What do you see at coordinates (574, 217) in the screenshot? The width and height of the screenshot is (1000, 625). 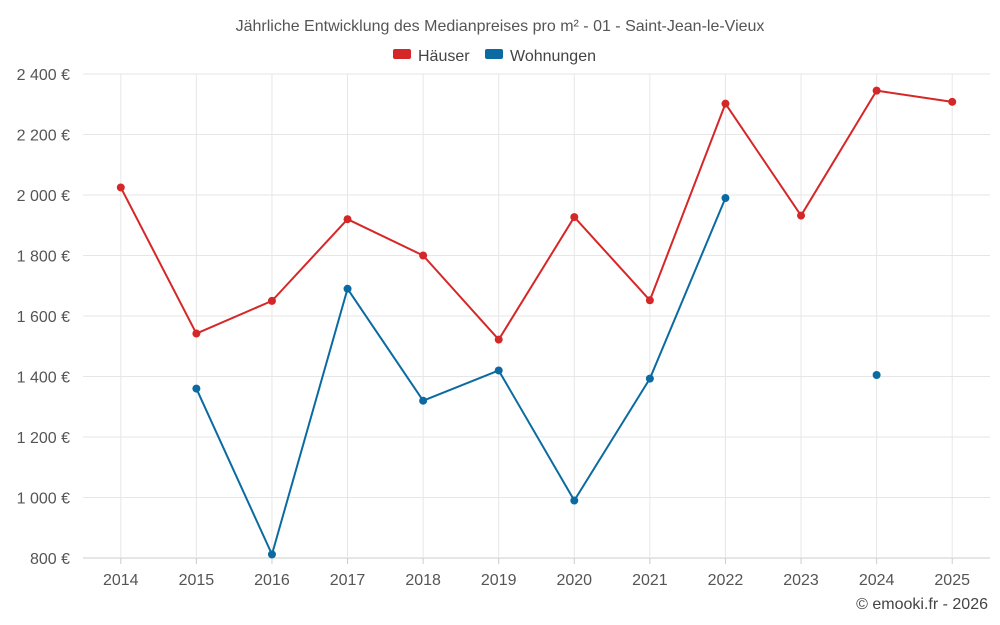 I see `series-0-point-2020` at bounding box center [574, 217].